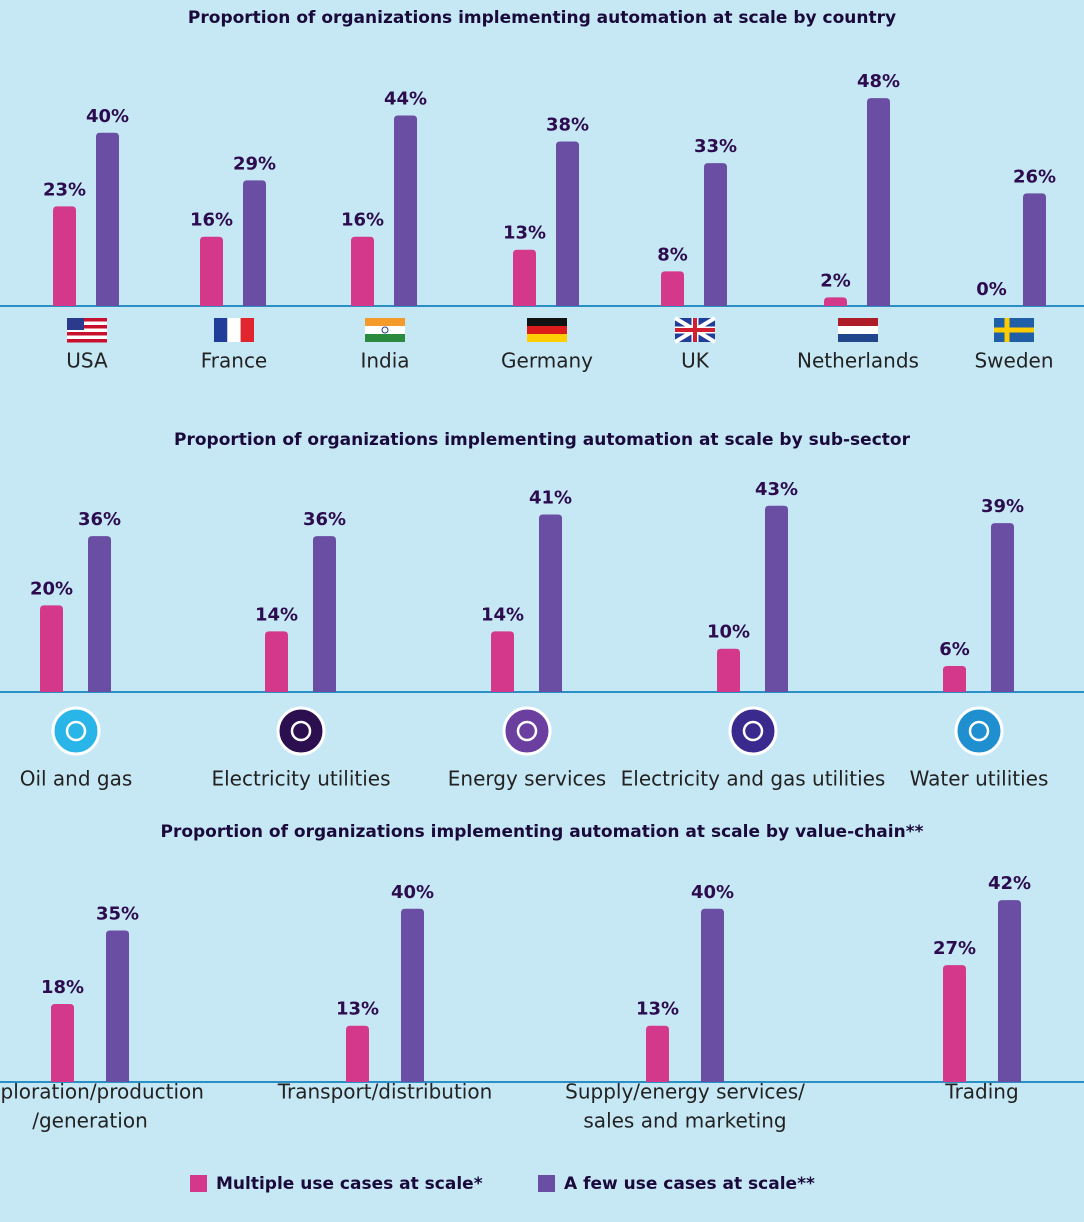 The width and height of the screenshot is (1084, 1222). What do you see at coordinates (981, 1092) in the screenshot?
I see `category-label: Trading` at bounding box center [981, 1092].